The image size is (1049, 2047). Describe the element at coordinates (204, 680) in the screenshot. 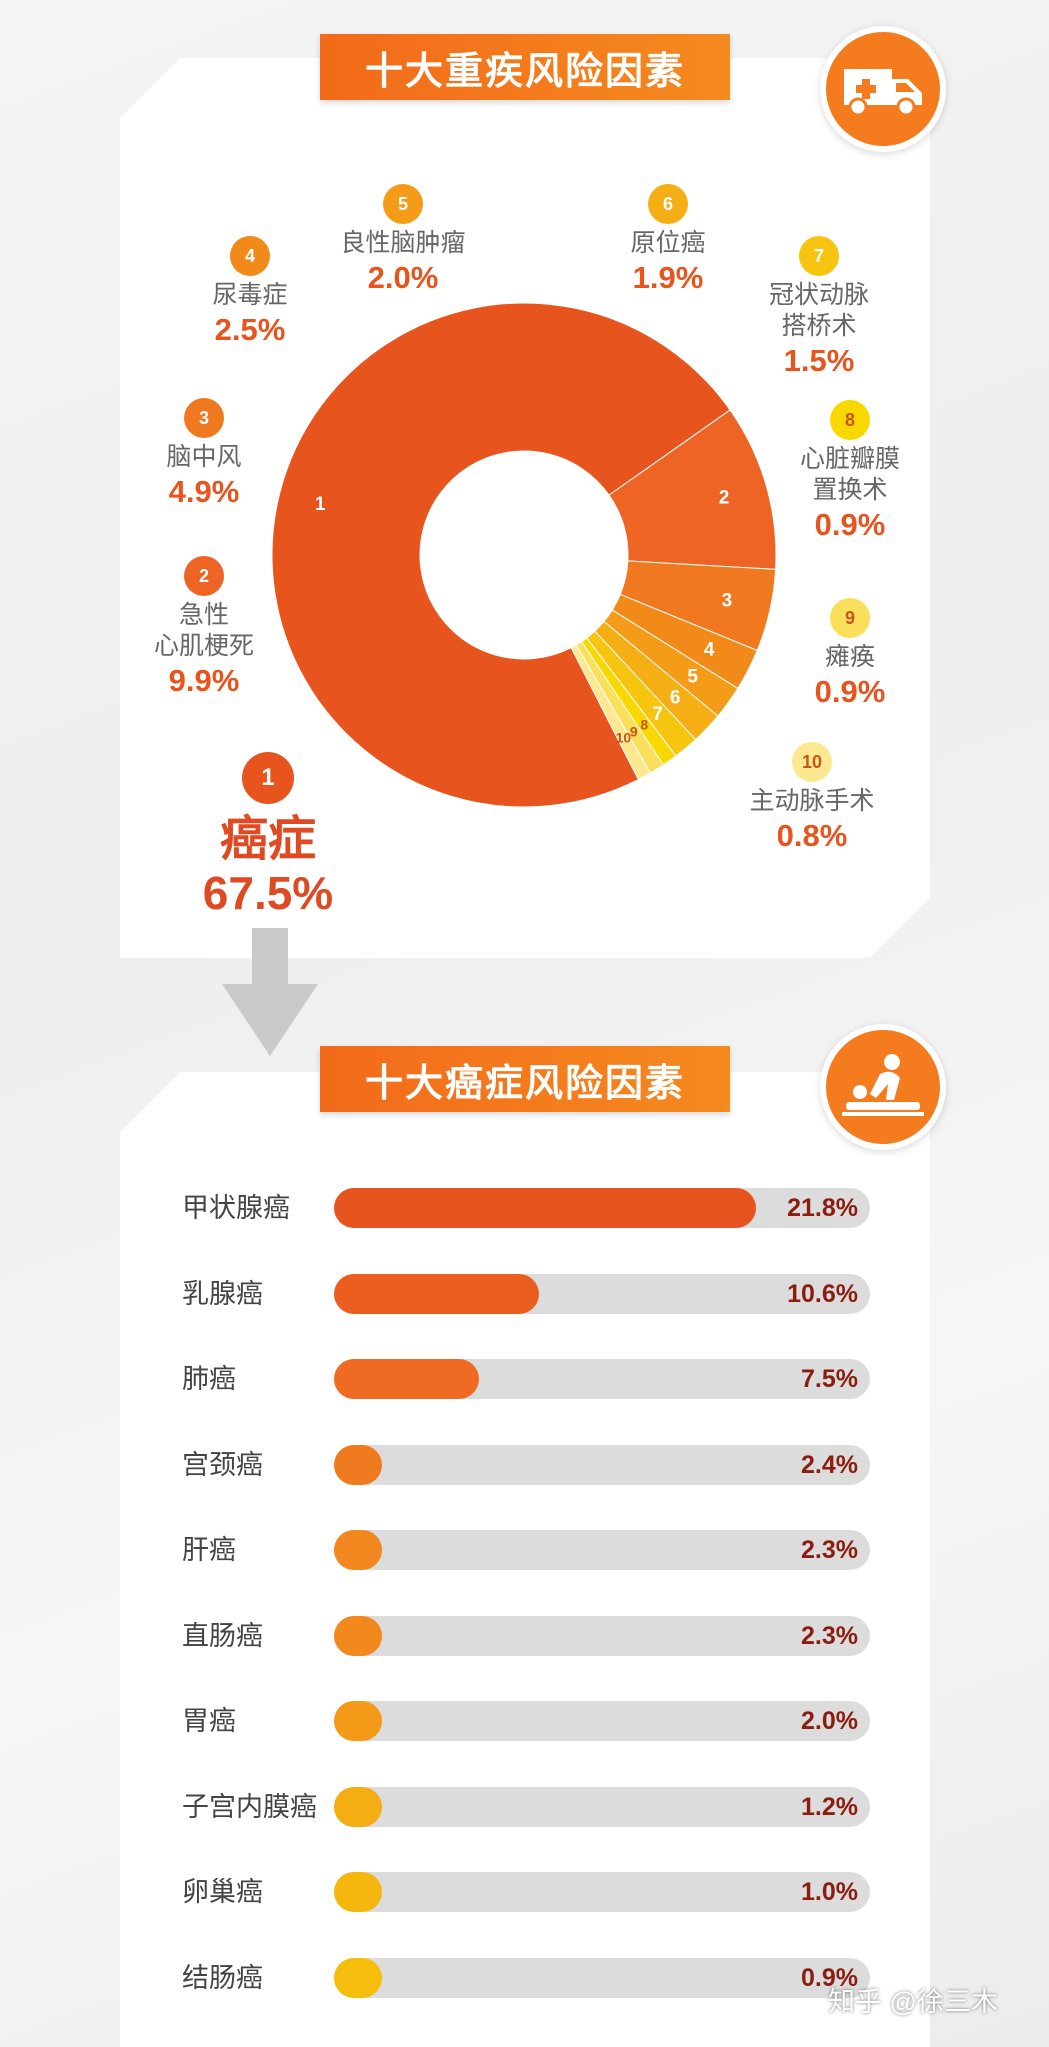

I see `factor-percent: 9.9%` at that location.